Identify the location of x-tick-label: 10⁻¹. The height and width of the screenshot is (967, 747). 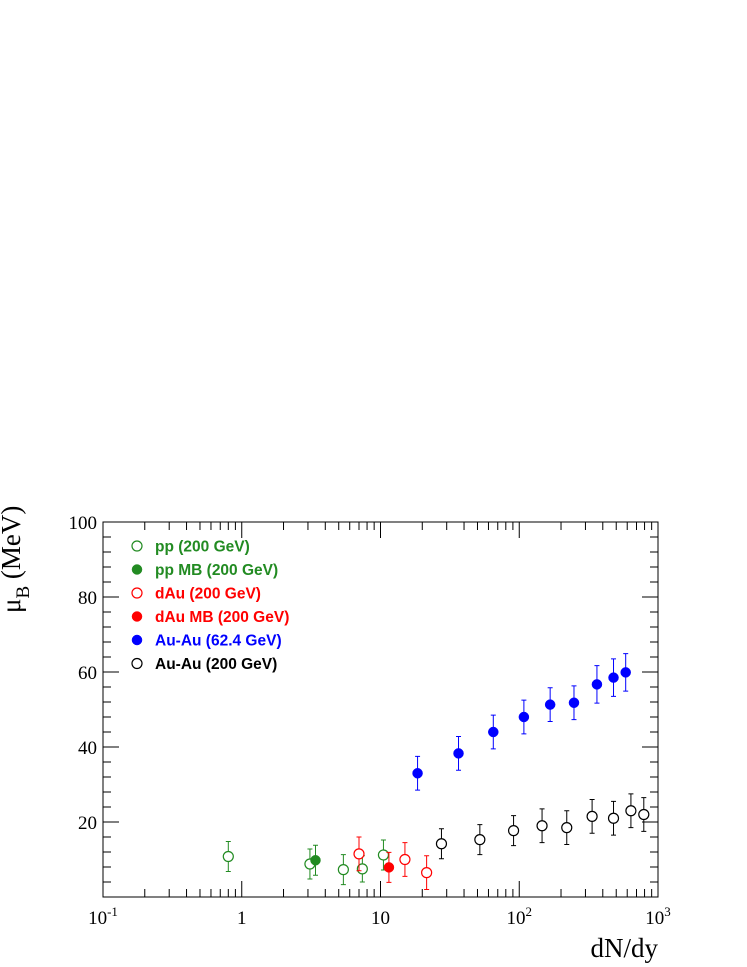
(103, 916).